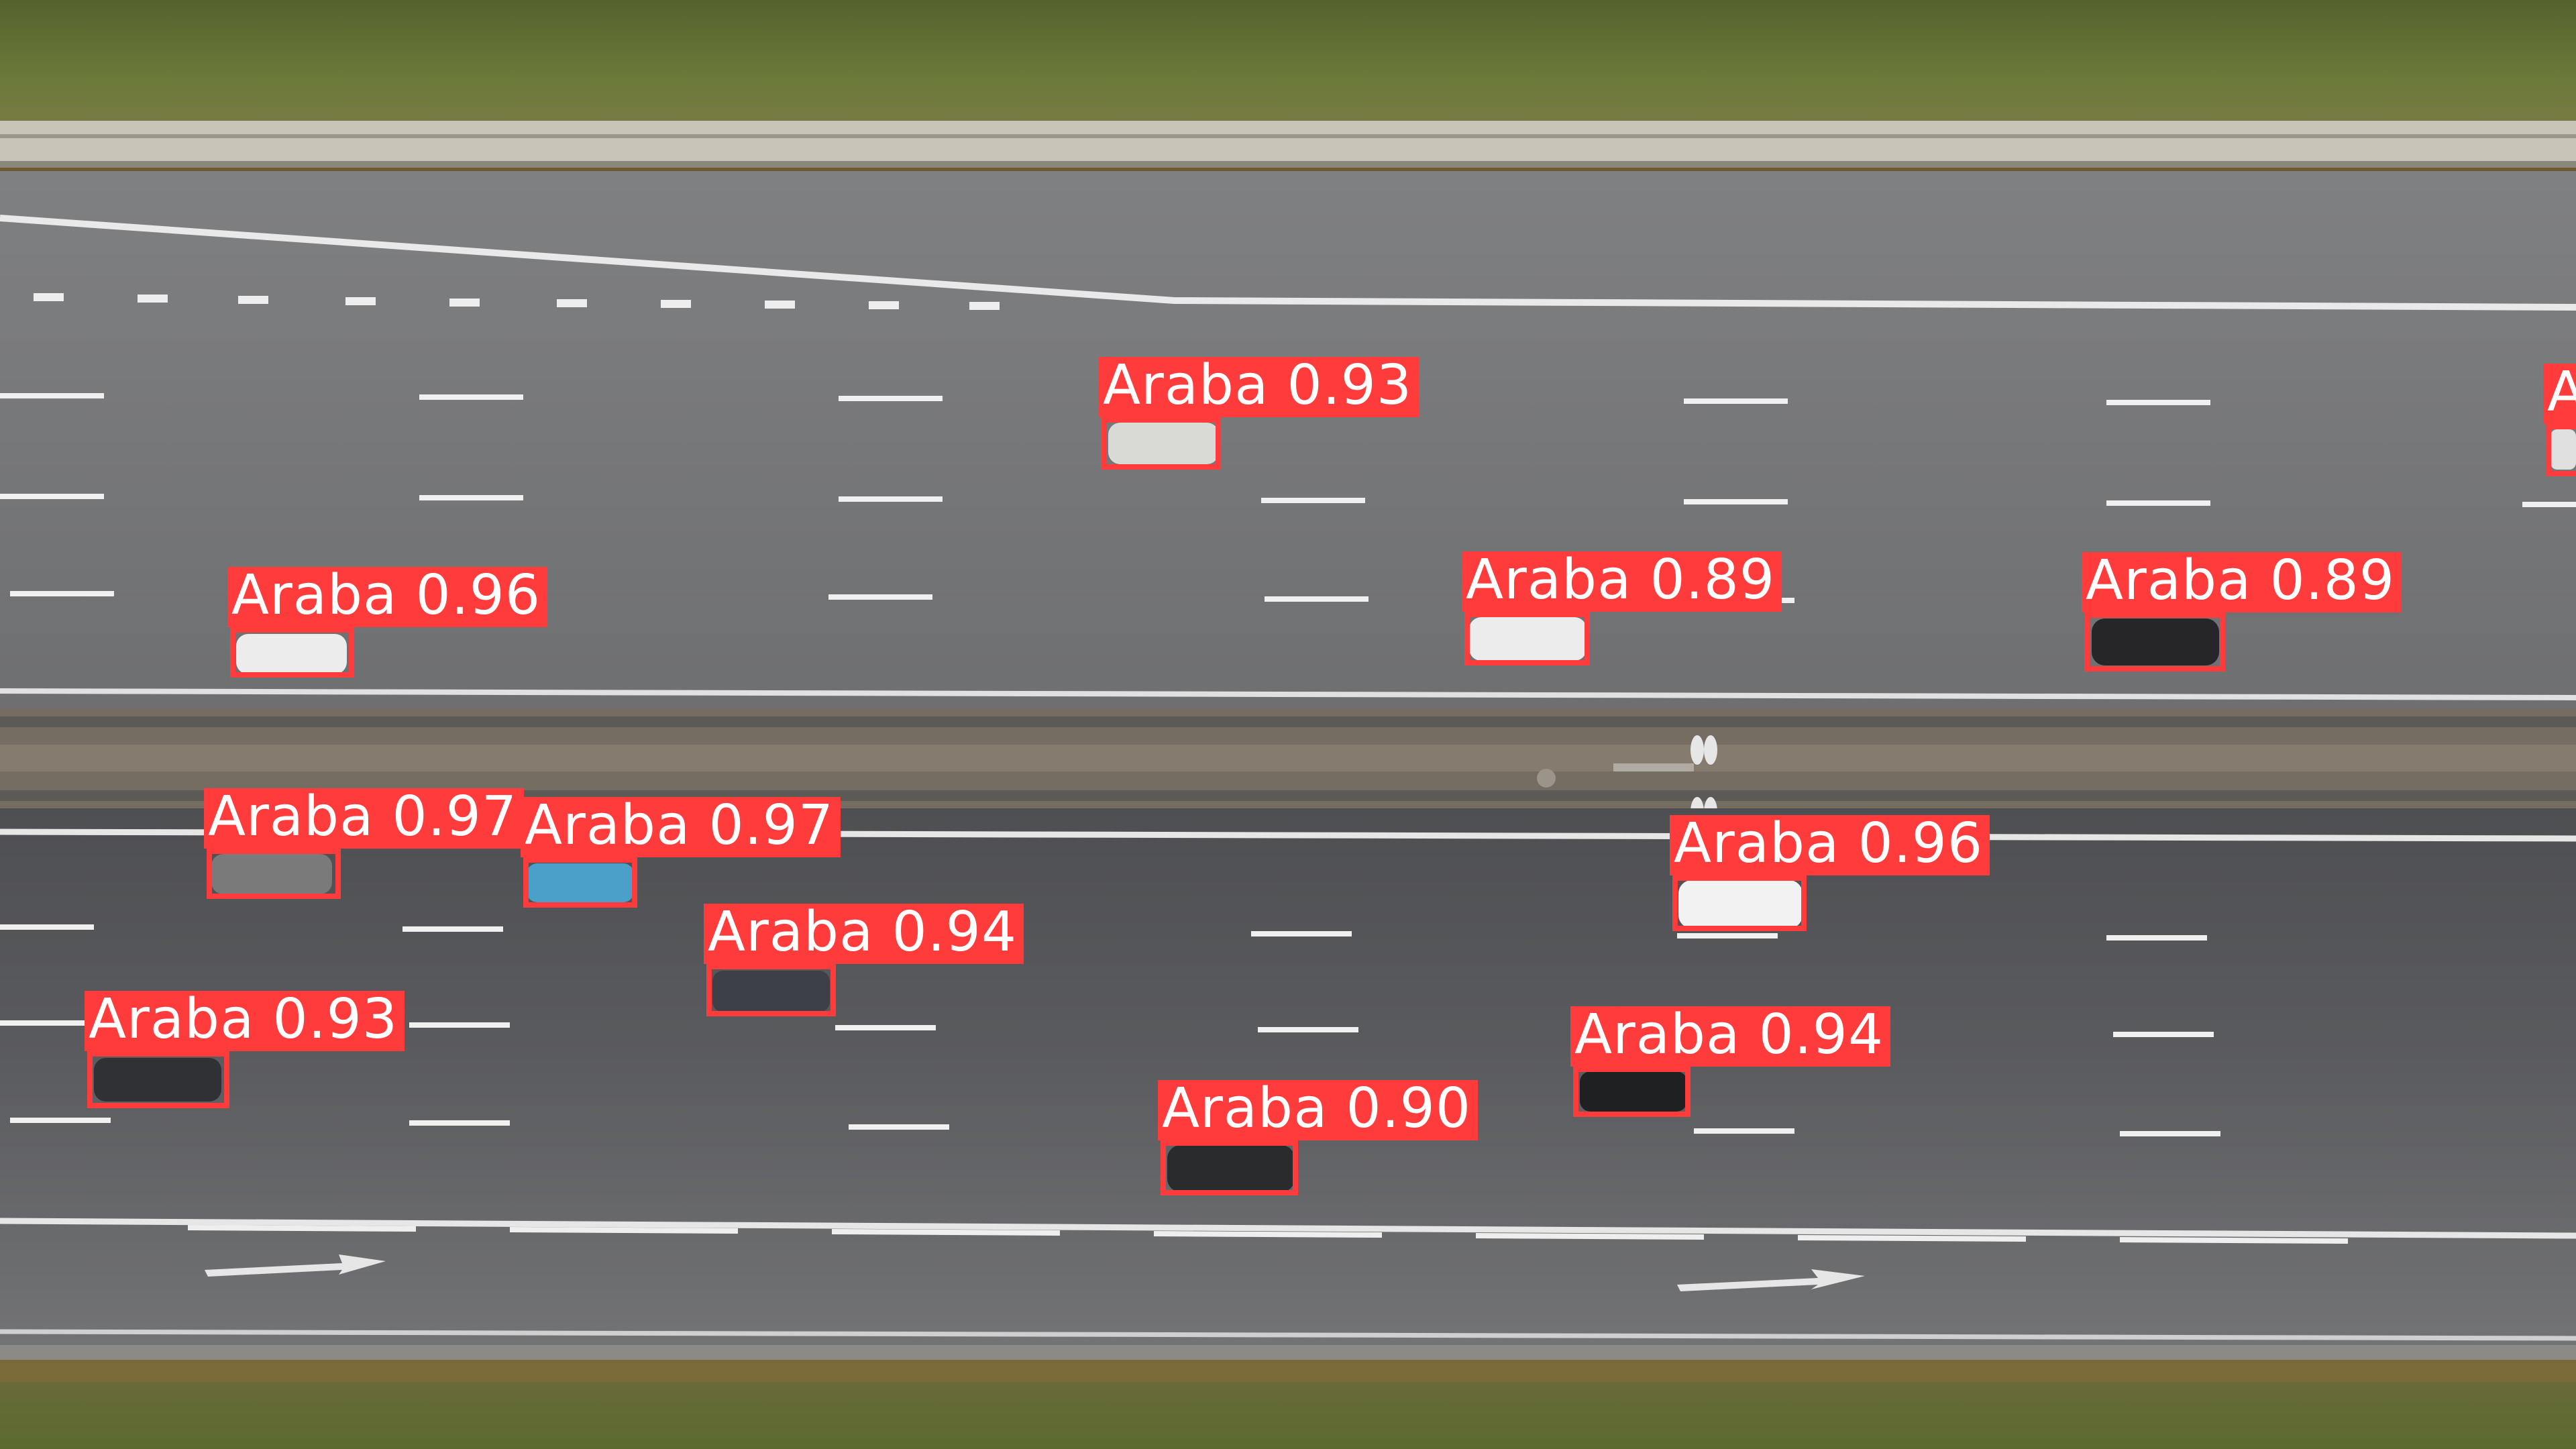 The width and height of the screenshot is (2576, 1449). I want to click on road-arrow, so click(1035, 1272).